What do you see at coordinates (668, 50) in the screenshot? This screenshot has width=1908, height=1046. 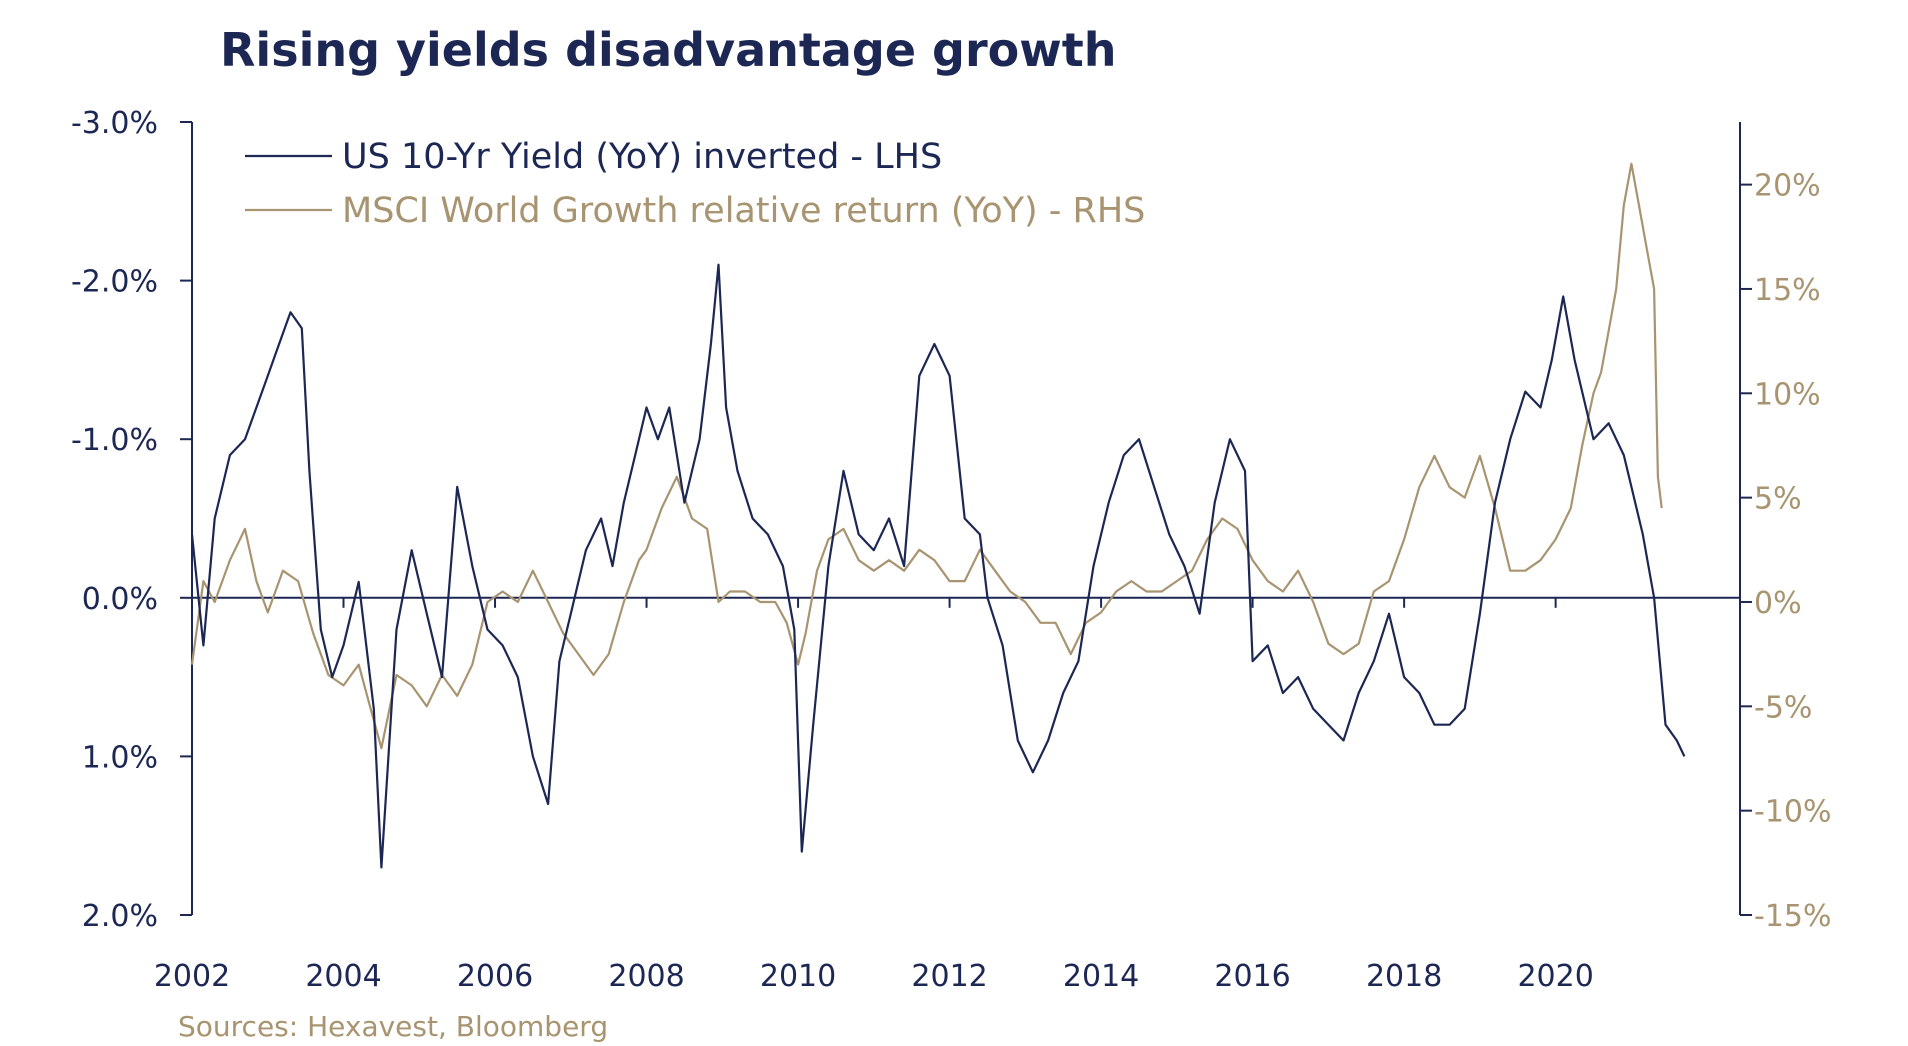 I see `chart-title: Rising yields disadvantage growth` at bounding box center [668, 50].